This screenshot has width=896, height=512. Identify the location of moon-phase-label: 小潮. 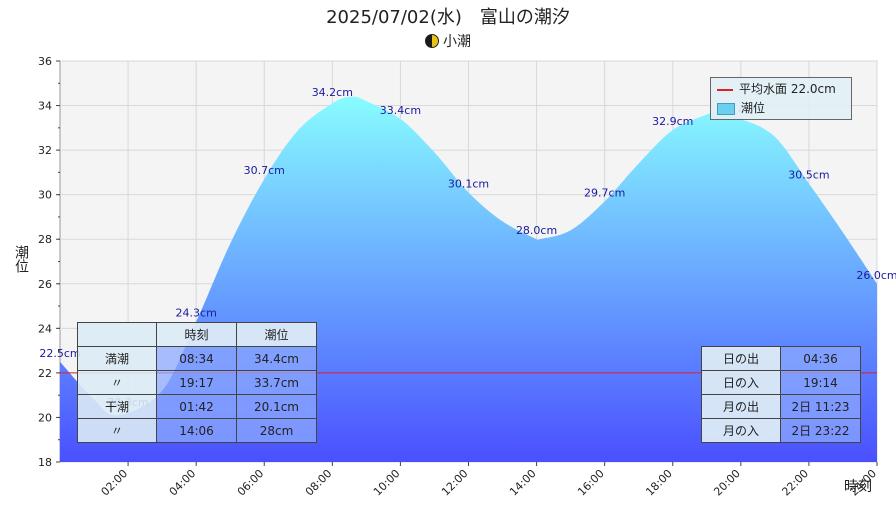
(457, 42).